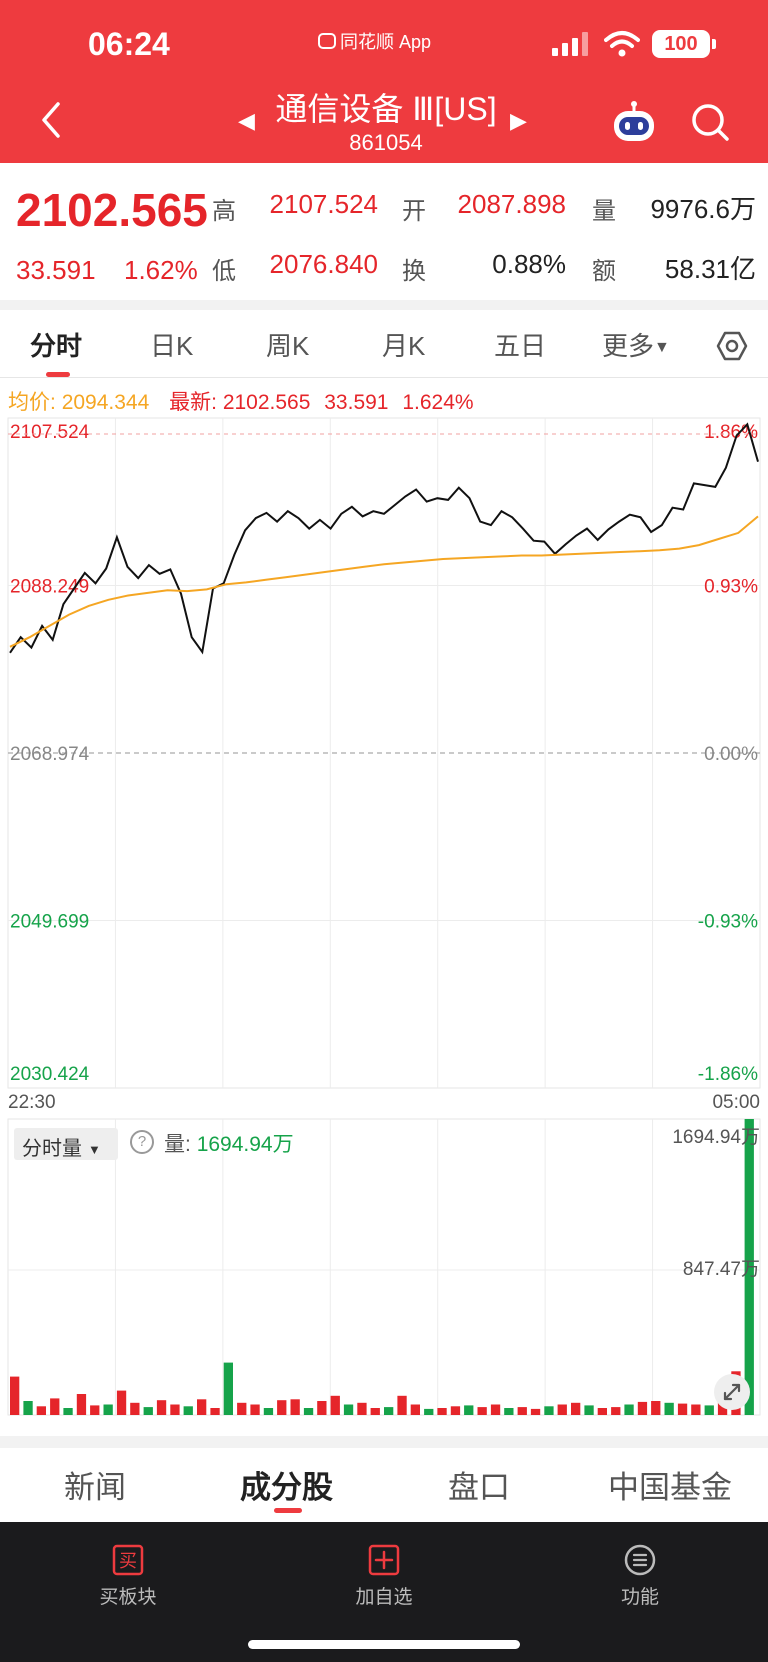 The image size is (768, 1662). What do you see at coordinates (703, 209) in the screenshot?
I see `volume-value: 9976.6万` at bounding box center [703, 209].